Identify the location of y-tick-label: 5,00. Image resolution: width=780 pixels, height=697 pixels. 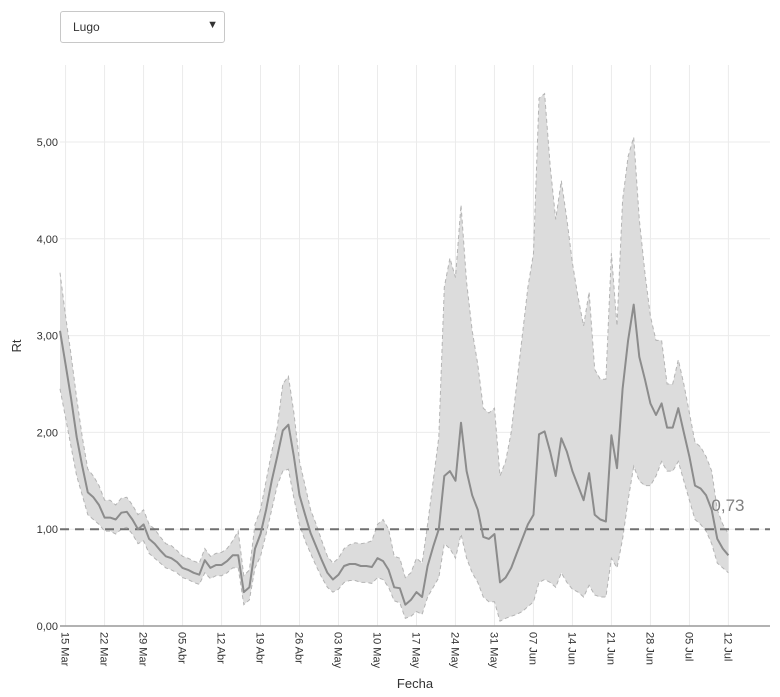
(47, 143).